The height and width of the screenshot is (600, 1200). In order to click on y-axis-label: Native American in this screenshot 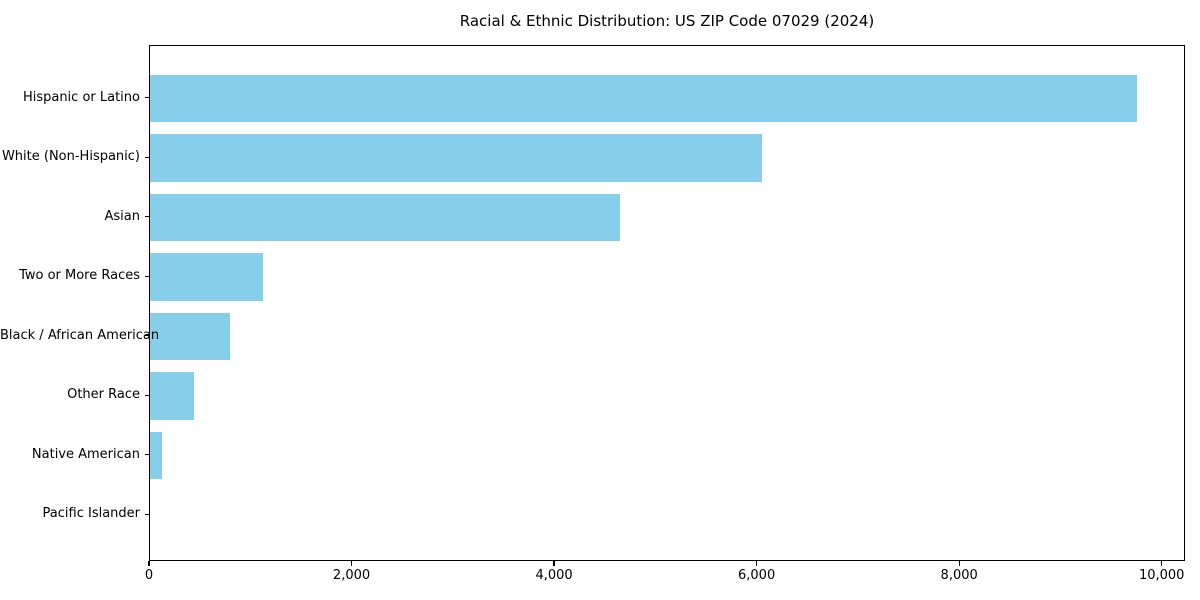, I will do `click(85, 454)`.